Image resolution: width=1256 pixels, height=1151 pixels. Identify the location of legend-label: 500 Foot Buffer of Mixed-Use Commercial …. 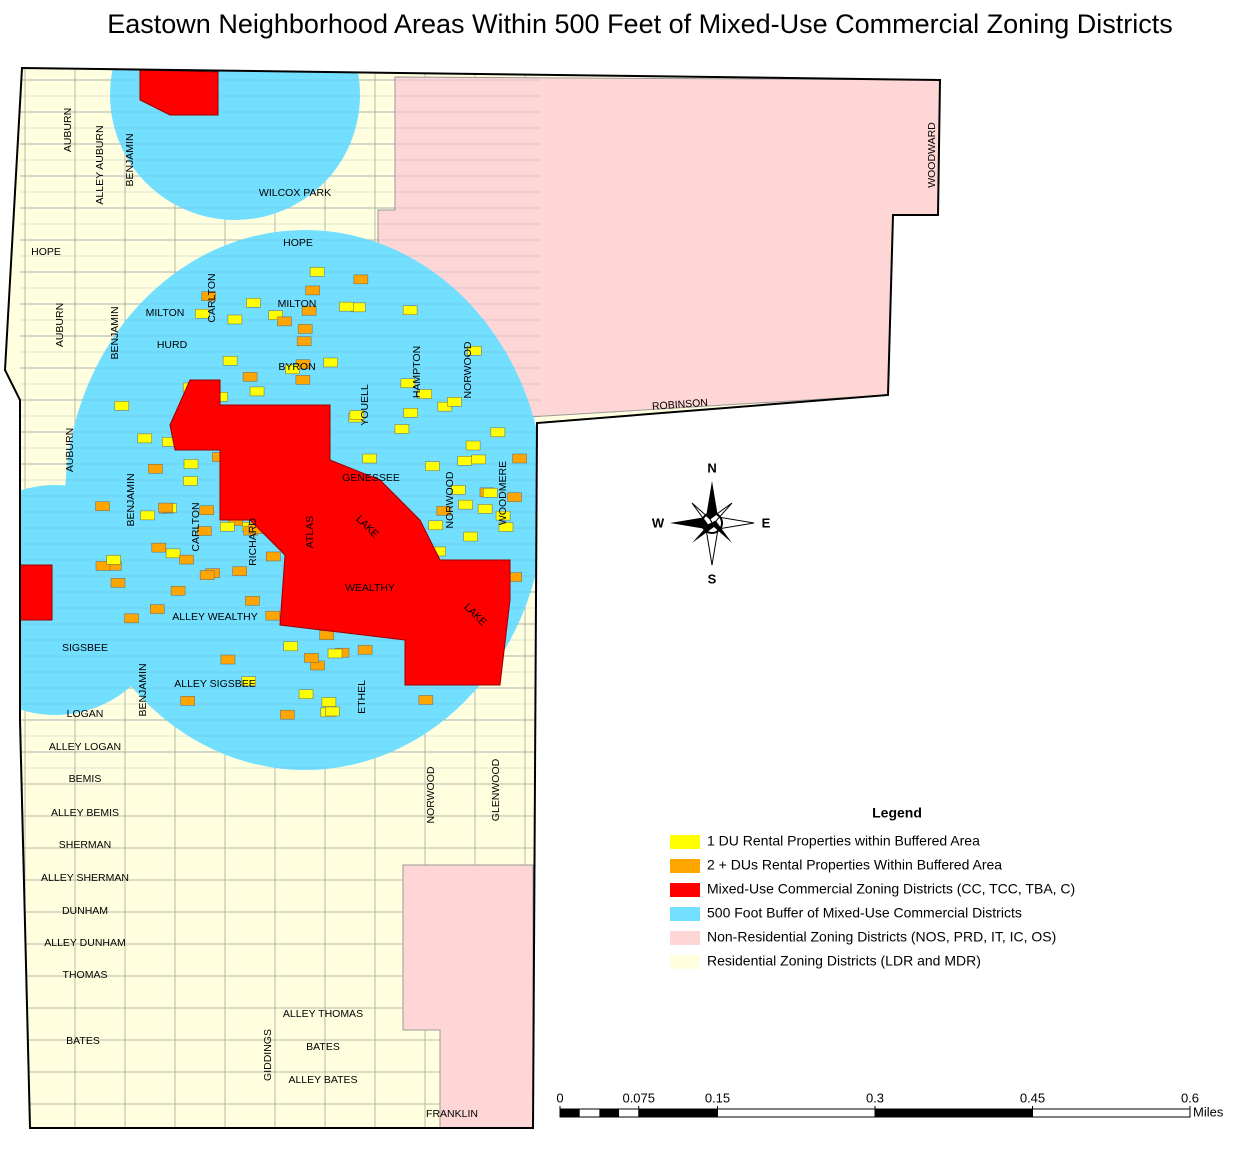
(864, 913).